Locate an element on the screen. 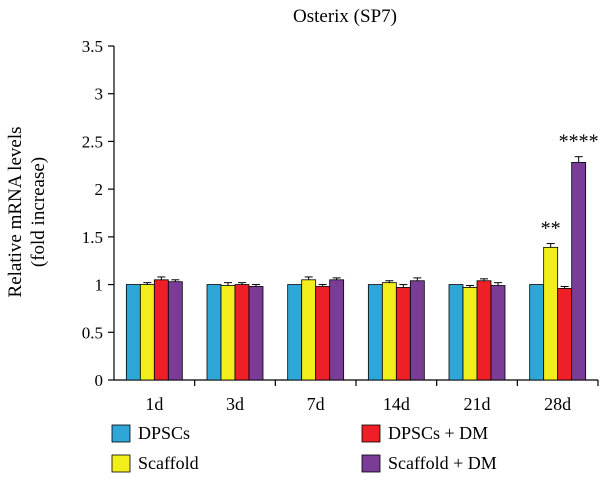 This screenshot has width=600, height=489. y-tick-label: 0 is located at coordinates (99, 380).